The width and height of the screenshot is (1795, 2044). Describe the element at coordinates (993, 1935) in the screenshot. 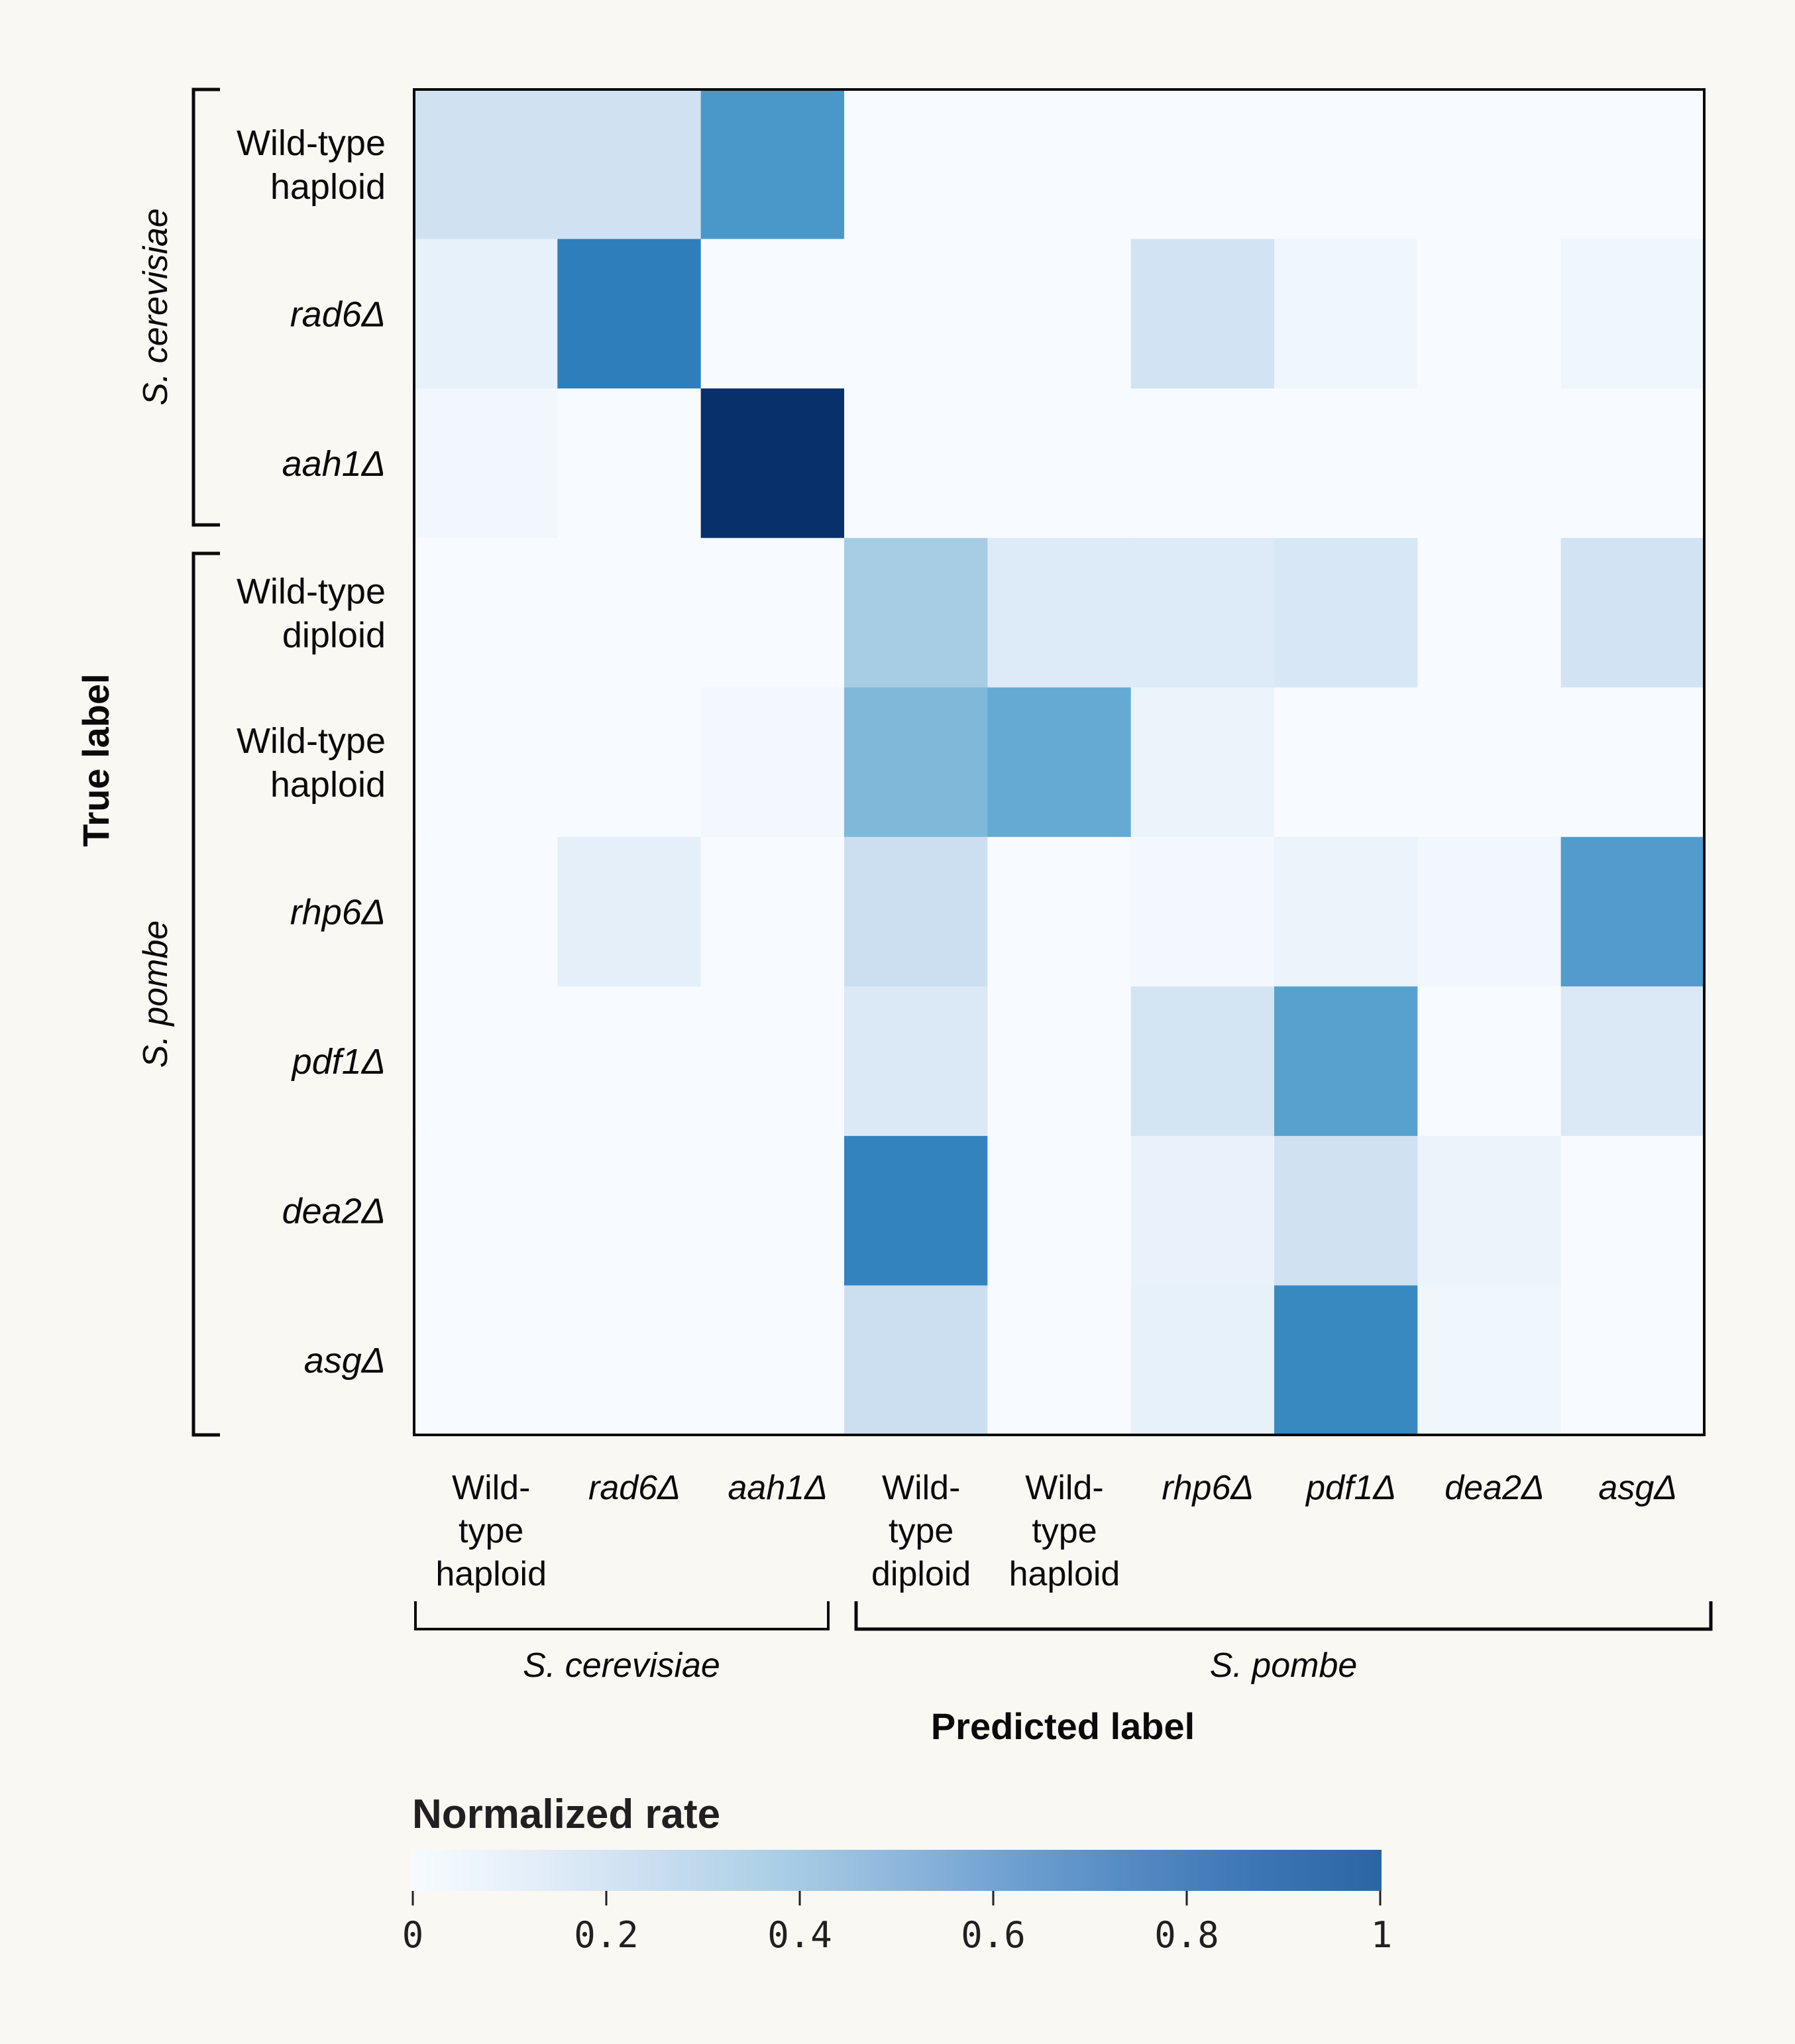

I see `colorbar-tick-label: 0.6` at that location.